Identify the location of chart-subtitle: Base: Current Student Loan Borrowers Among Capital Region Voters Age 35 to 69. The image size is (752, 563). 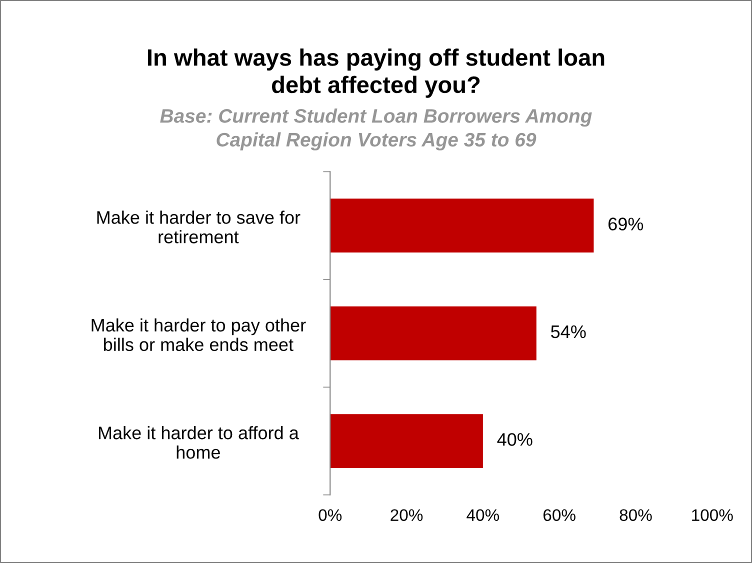
(376, 129).